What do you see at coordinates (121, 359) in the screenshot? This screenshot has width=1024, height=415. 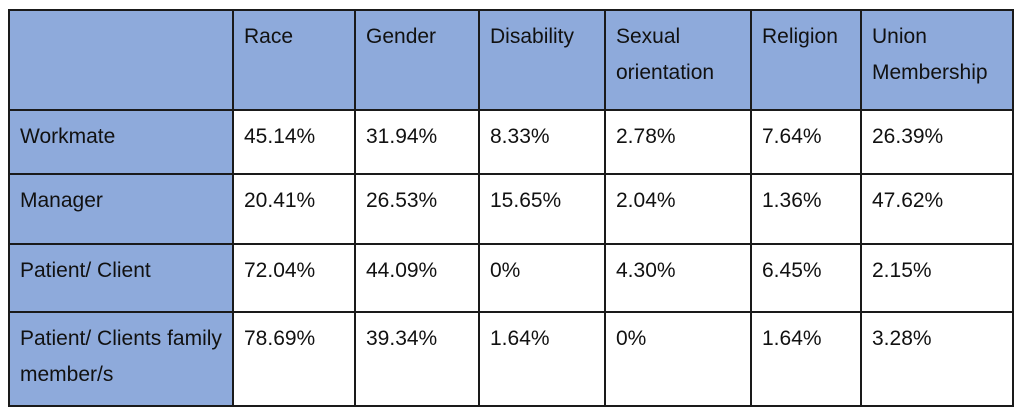 I see `row-header: Patient/ Clients family member/s` at bounding box center [121, 359].